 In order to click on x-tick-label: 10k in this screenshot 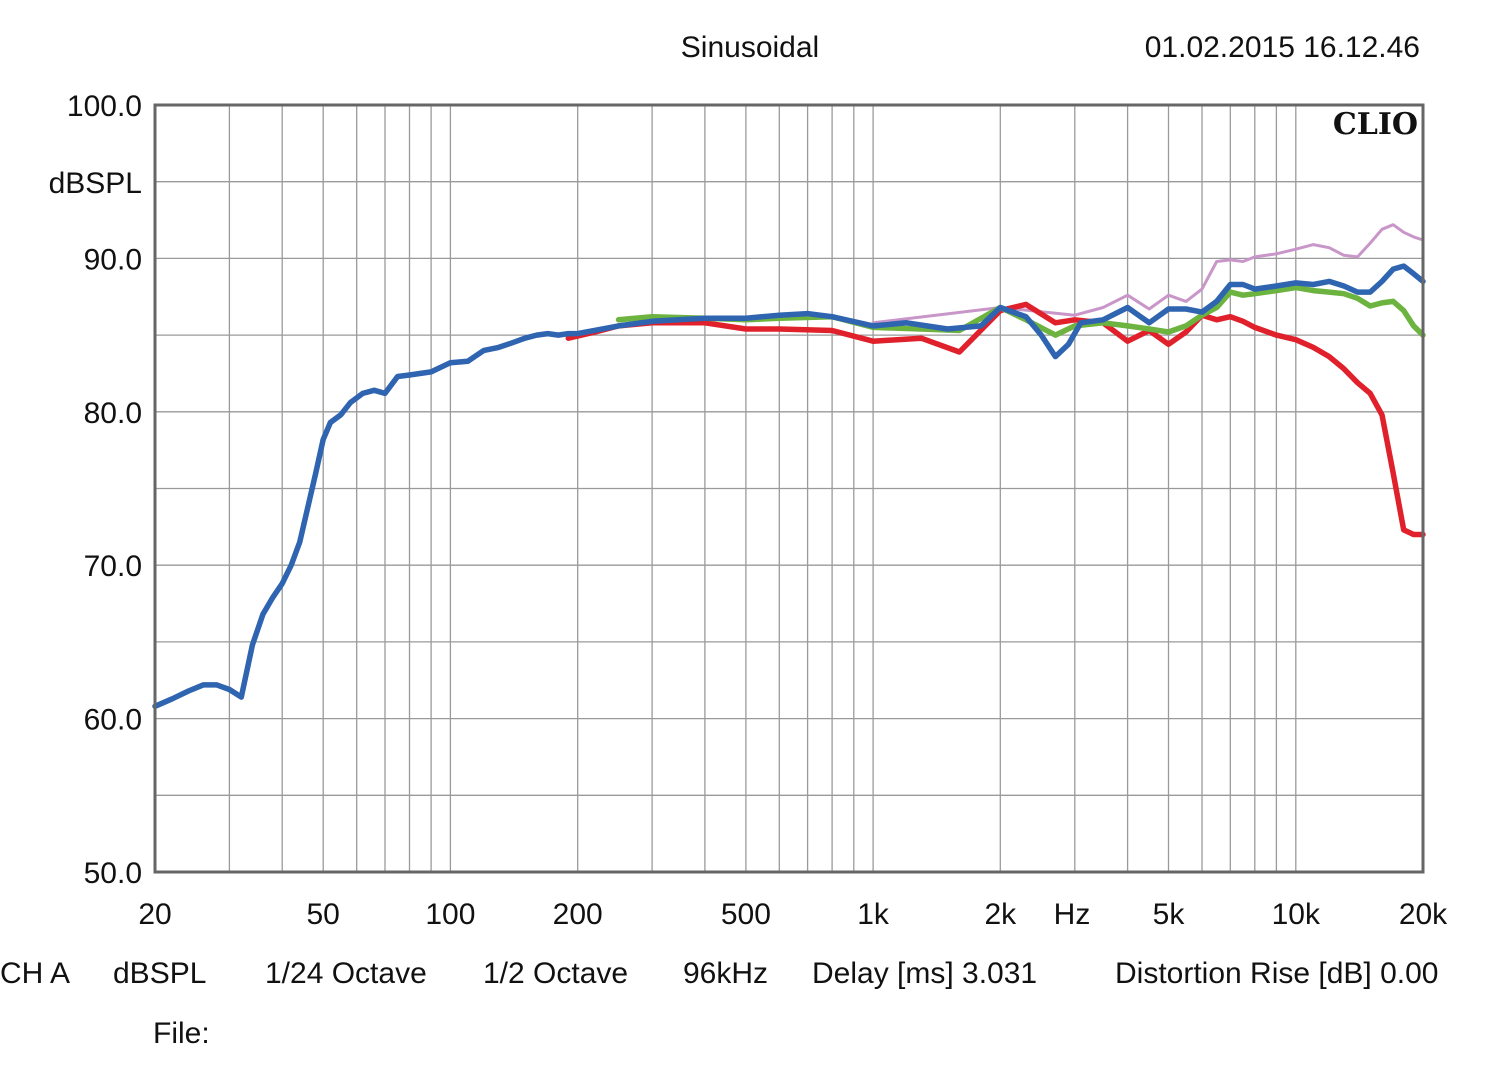, I will do `click(1296, 914)`.